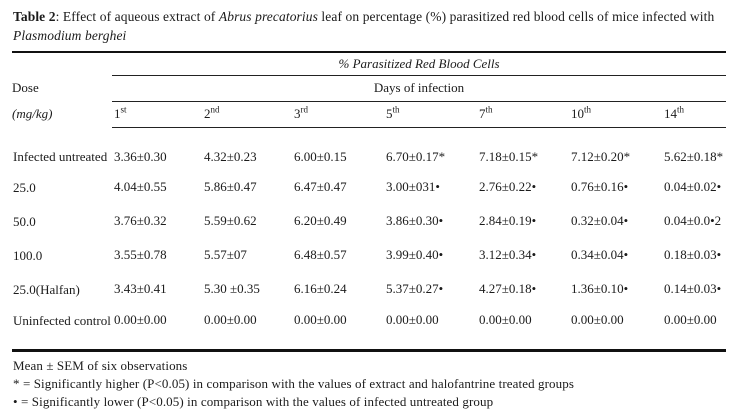 The image size is (734, 417). Describe the element at coordinates (137, 16) in the screenshot. I see `table-caption-text-1: : Effect of aqueous extract of` at that location.